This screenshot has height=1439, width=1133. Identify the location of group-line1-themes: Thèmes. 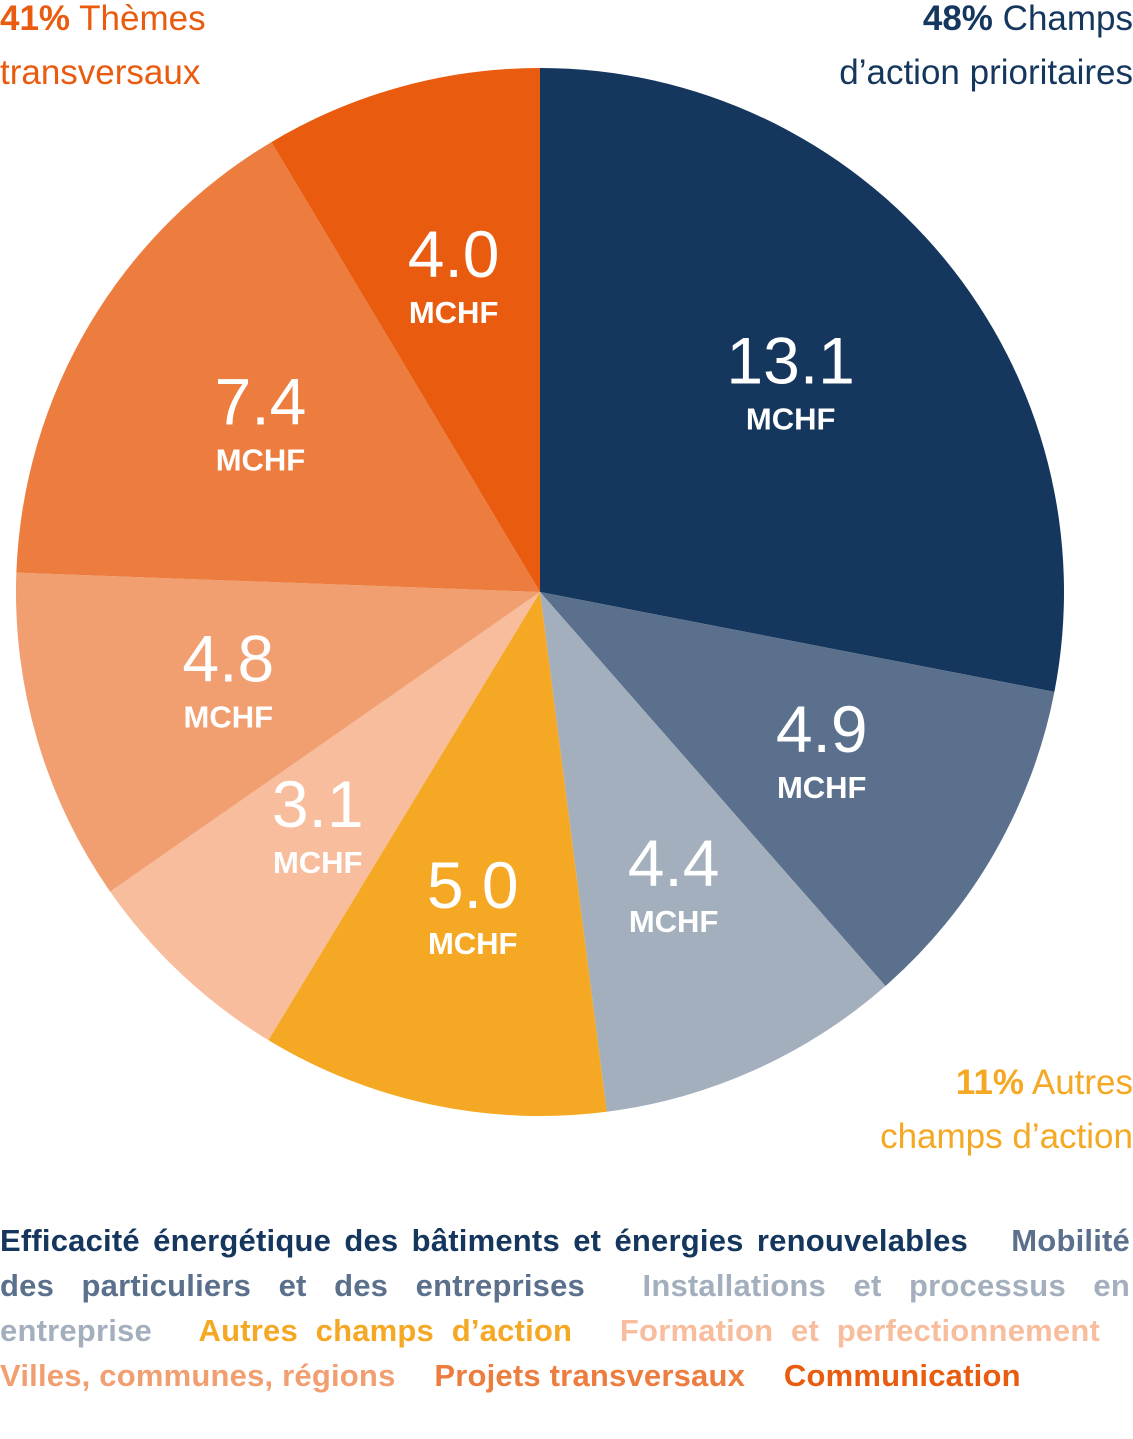
(142, 19).